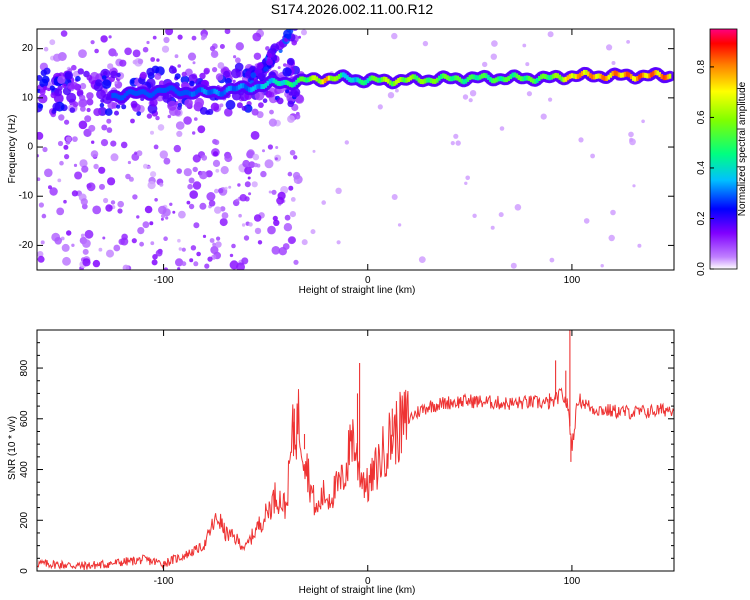 The height and width of the screenshot is (600, 750). What do you see at coordinates (12, 149) in the screenshot?
I see `spectrogram-ylabel: Frequency (Hz)` at bounding box center [12, 149].